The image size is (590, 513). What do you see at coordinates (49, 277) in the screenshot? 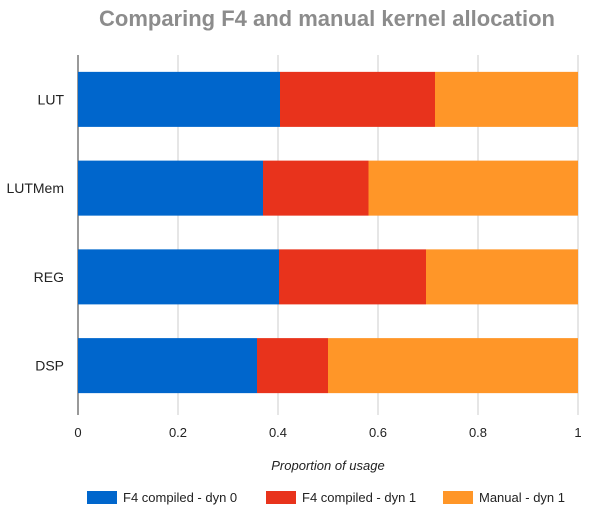
I see `category-label: REG` at bounding box center [49, 277].